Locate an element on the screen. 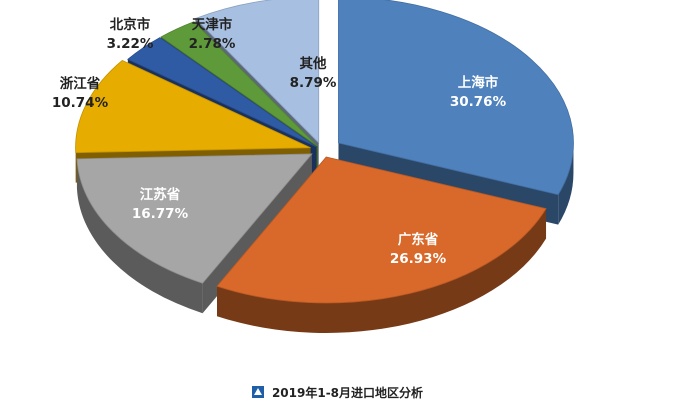 Image resolution: width=675 pixels, height=404 pixels. legend-swatch is located at coordinates (257, 392).